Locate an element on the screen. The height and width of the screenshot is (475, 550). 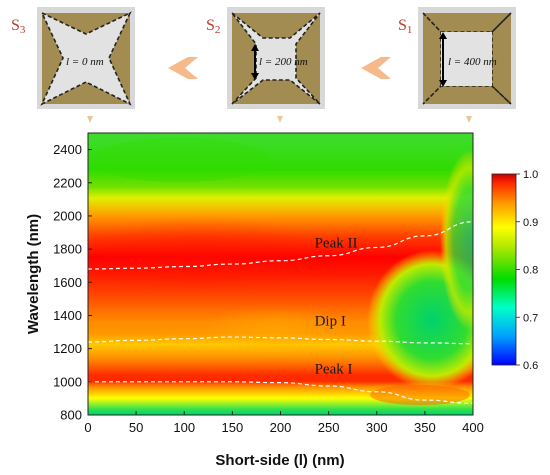
colorbar-tick-label: 0.7 is located at coordinates (530, 318).